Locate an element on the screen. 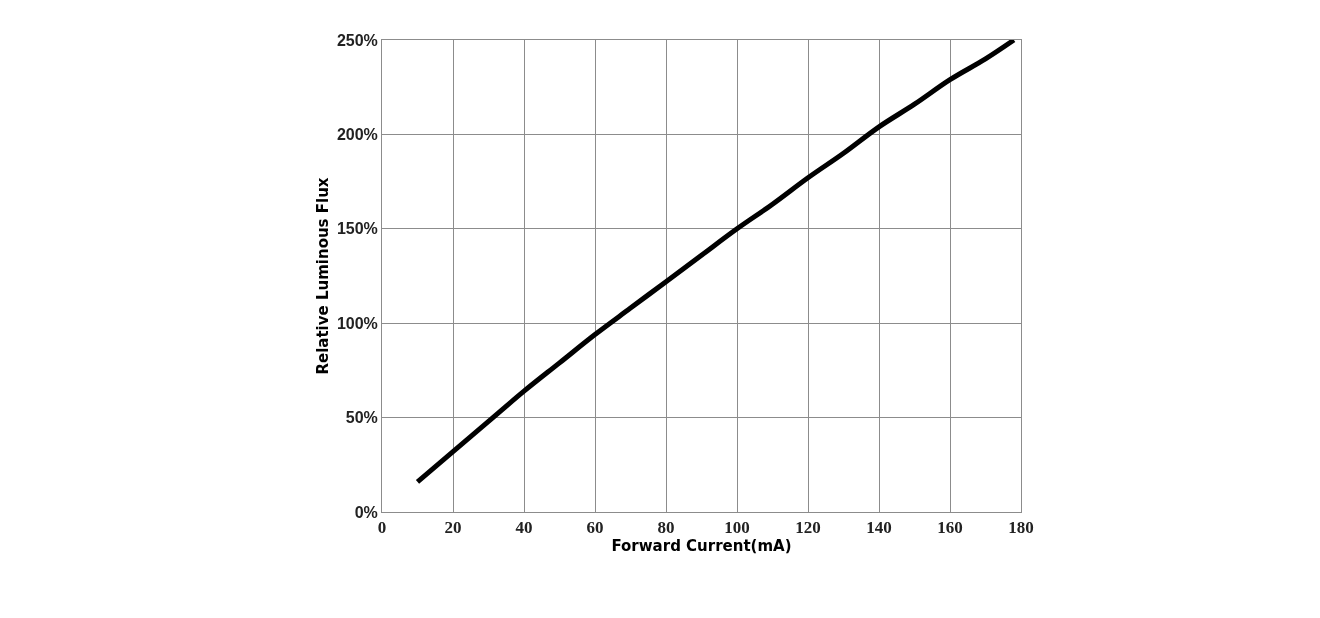 This screenshot has height=618, width=1320. y-tick-label: 150% is located at coordinates (357, 229).